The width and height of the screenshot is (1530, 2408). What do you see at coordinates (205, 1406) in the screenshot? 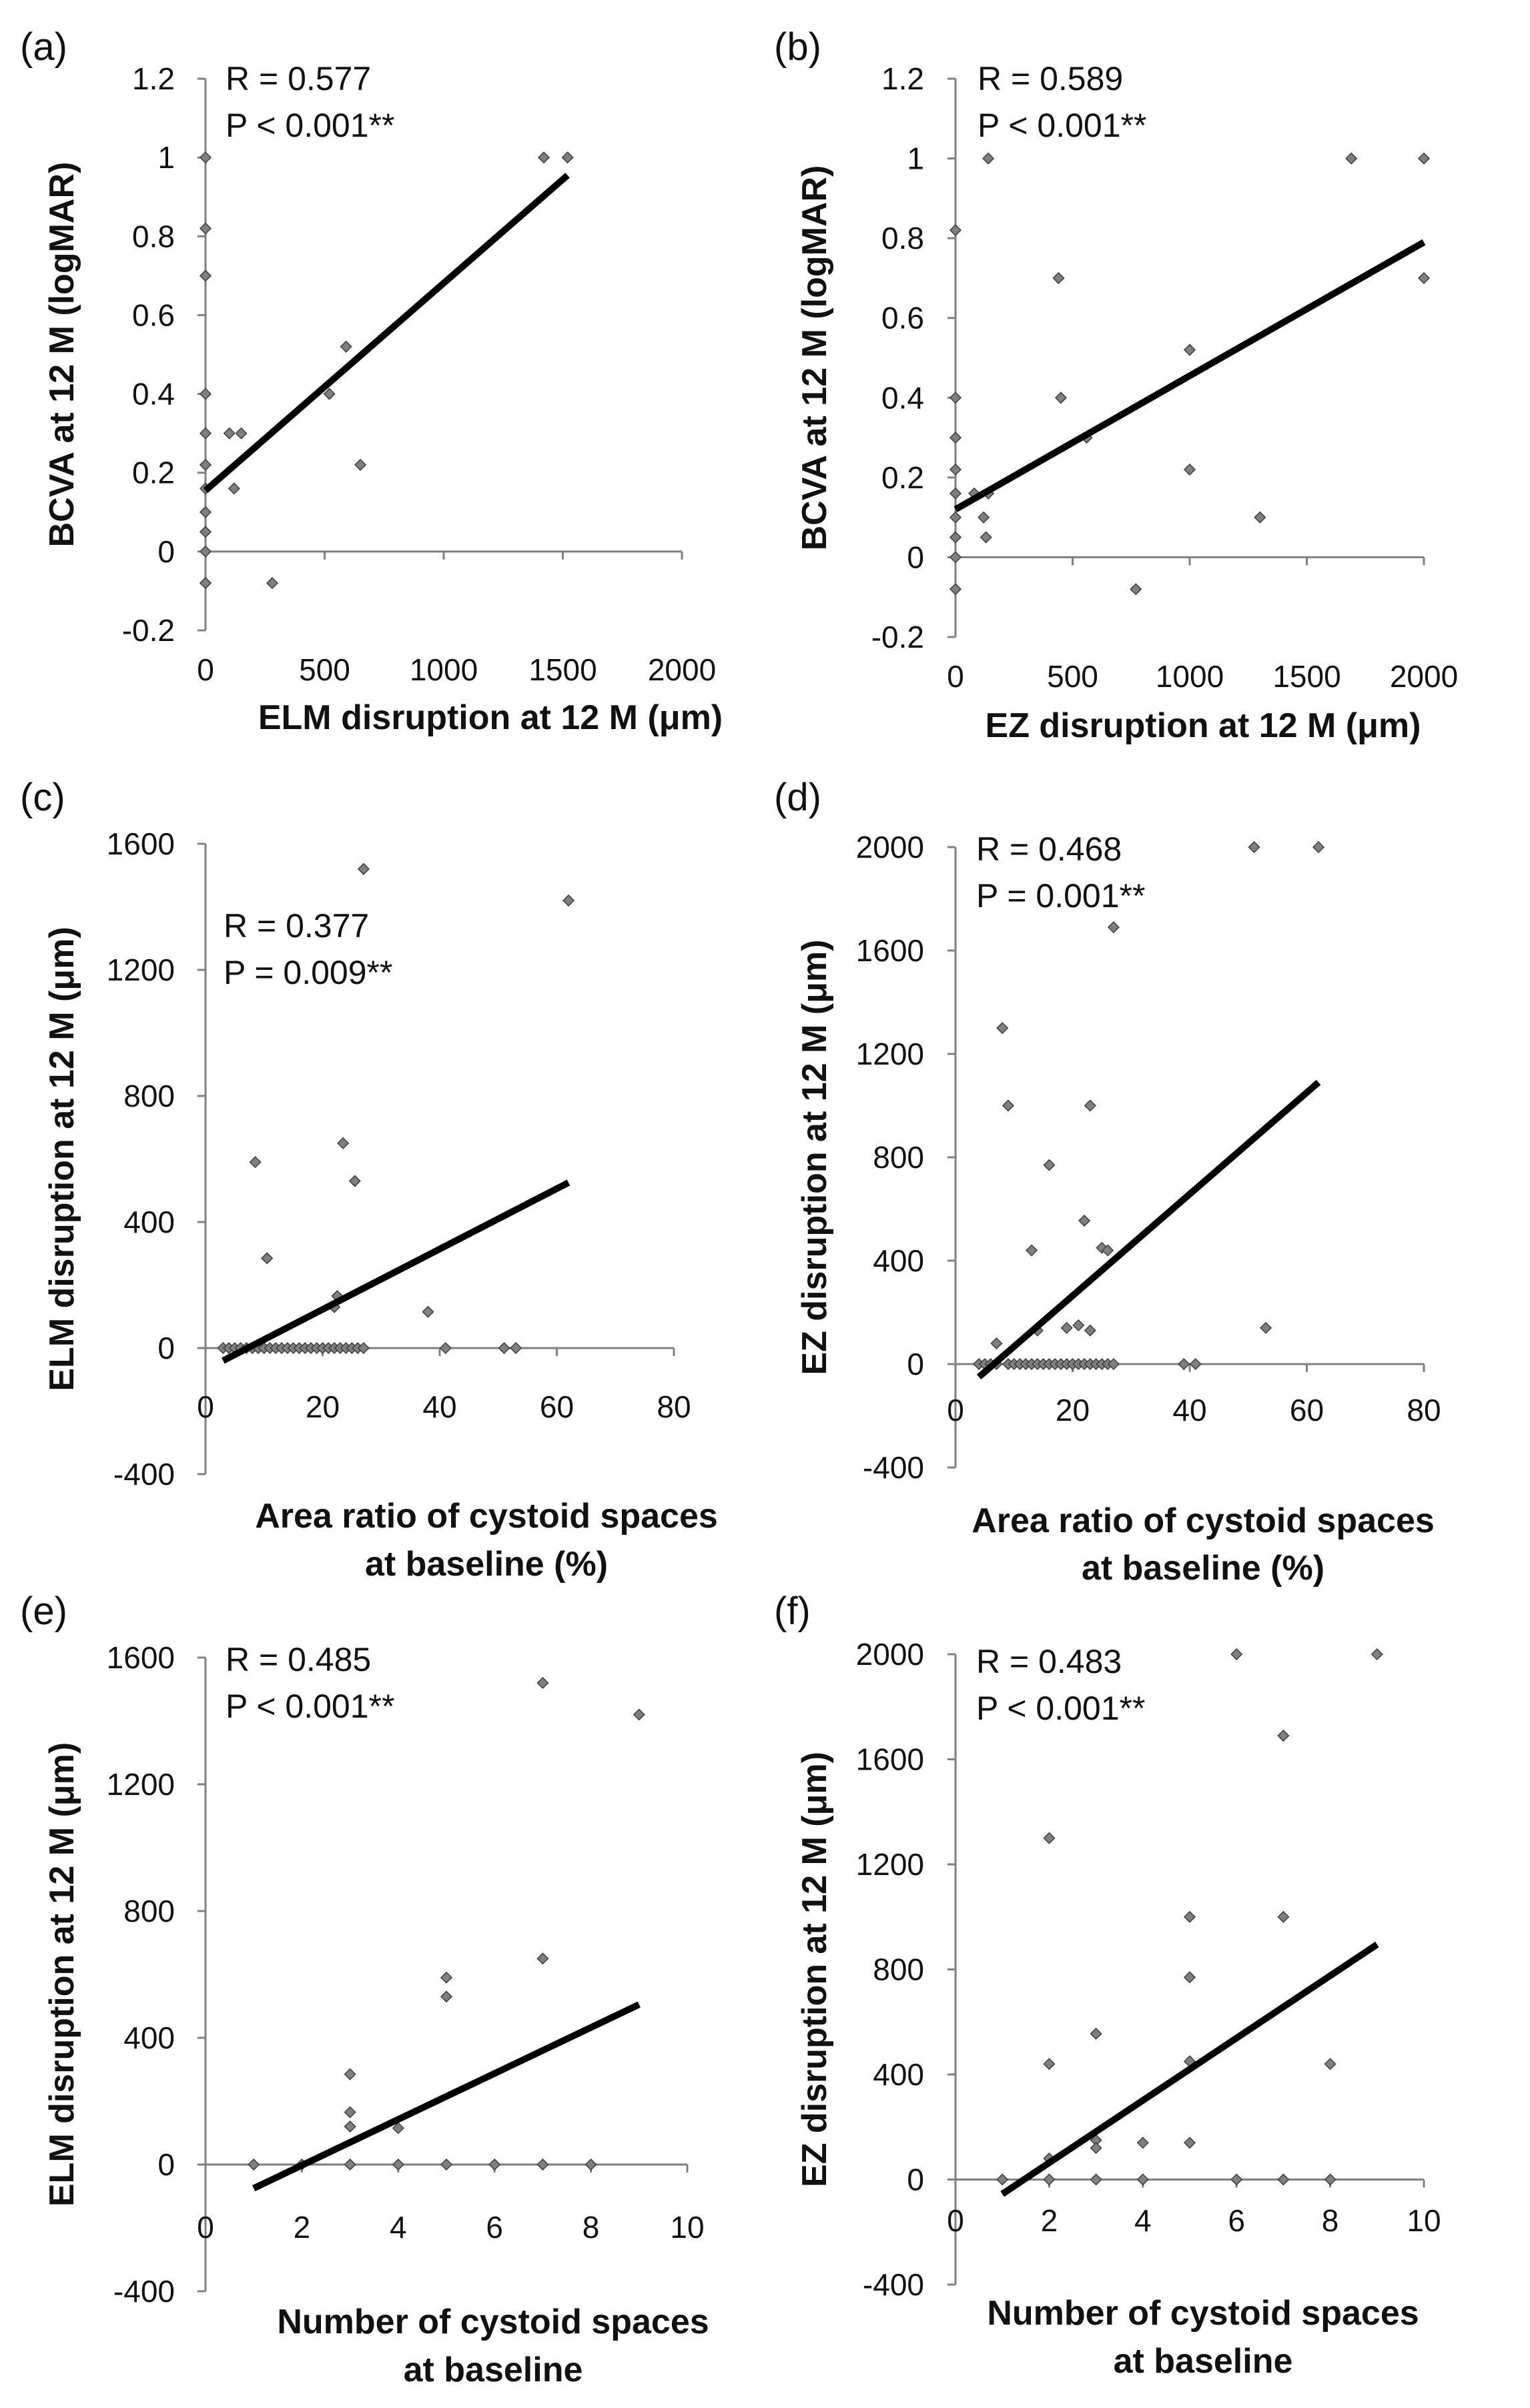
I see `panel-c-x-tick-label: 0` at bounding box center [205, 1406].